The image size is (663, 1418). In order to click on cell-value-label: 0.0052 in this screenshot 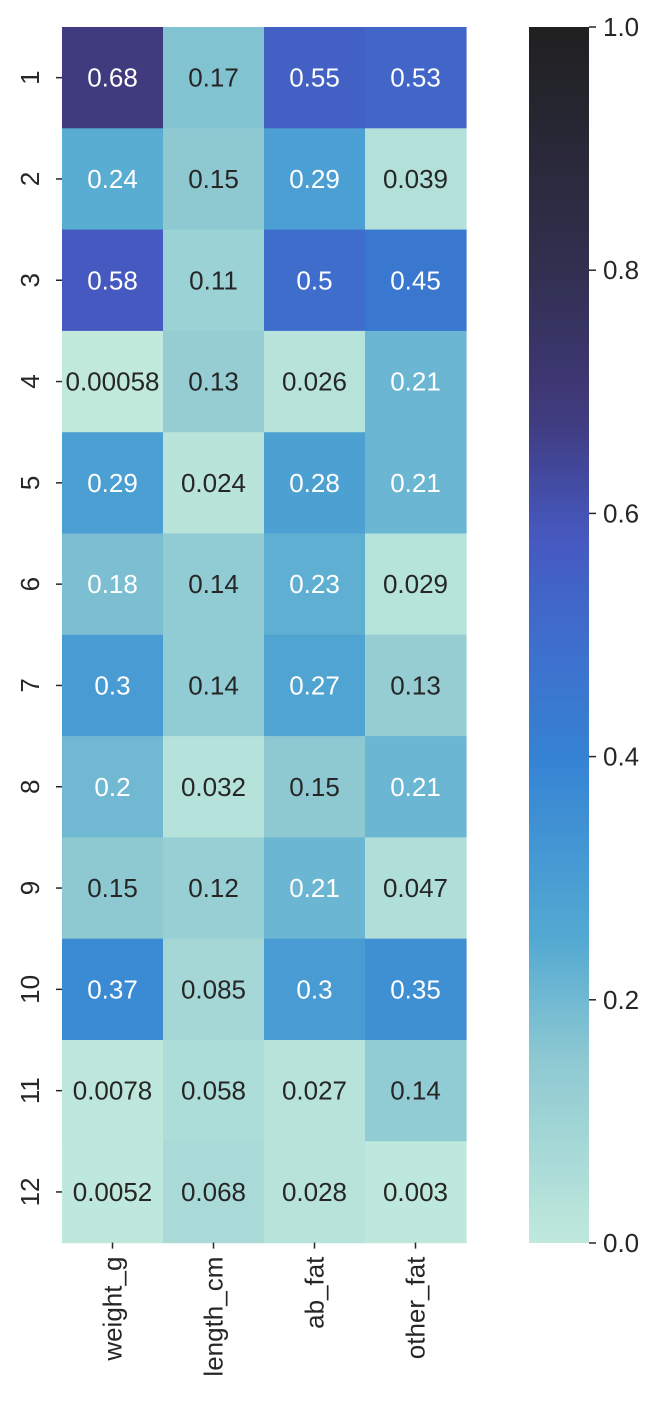, I will do `click(113, 1192)`.